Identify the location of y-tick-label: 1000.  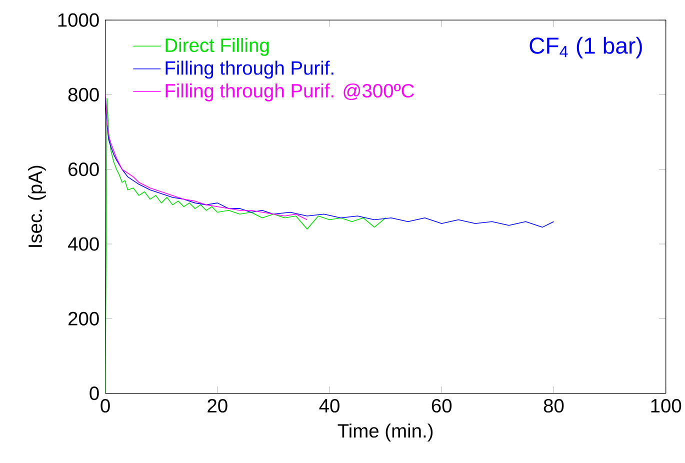
(78, 20).